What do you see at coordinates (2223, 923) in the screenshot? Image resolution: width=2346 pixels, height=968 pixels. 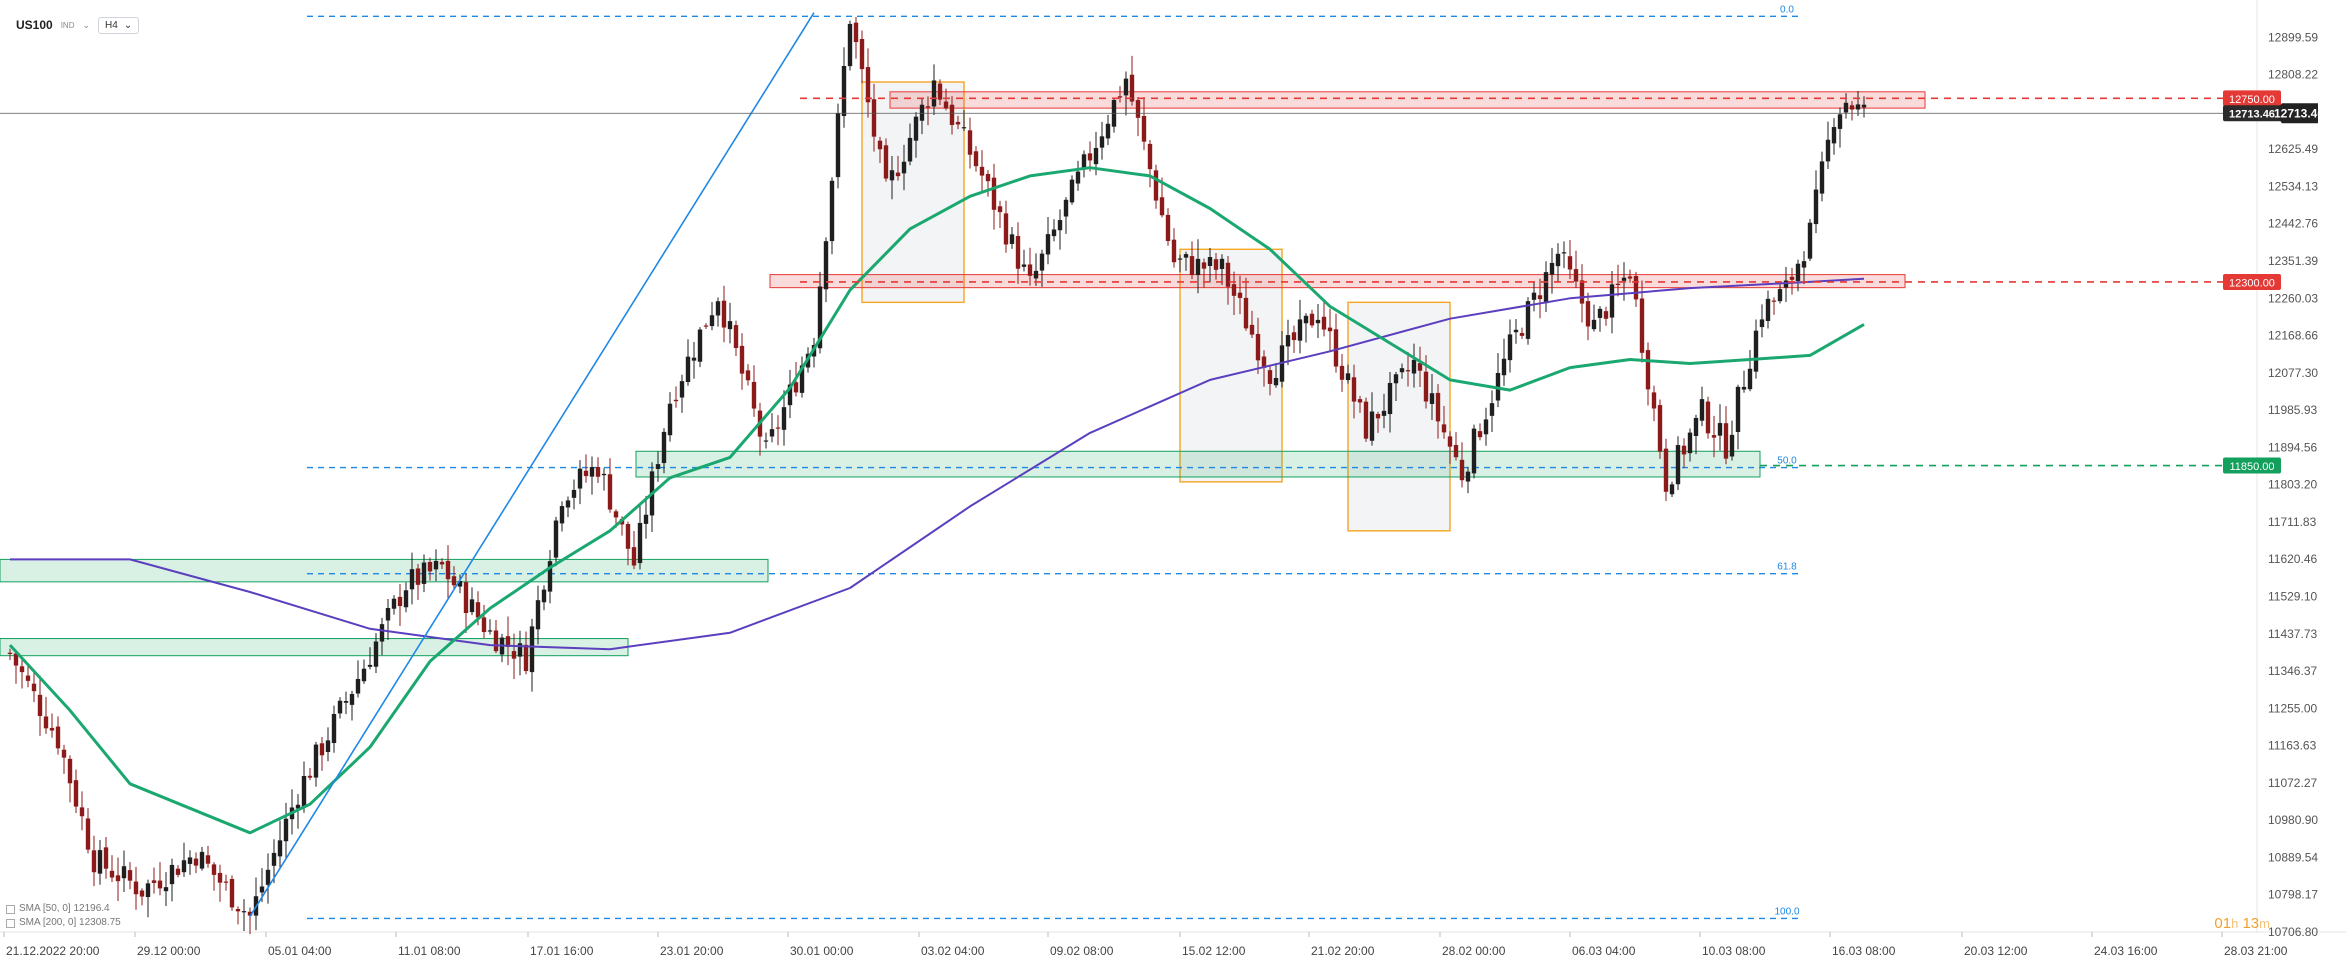 I see `timer-hours: 01` at bounding box center [2223, 923].